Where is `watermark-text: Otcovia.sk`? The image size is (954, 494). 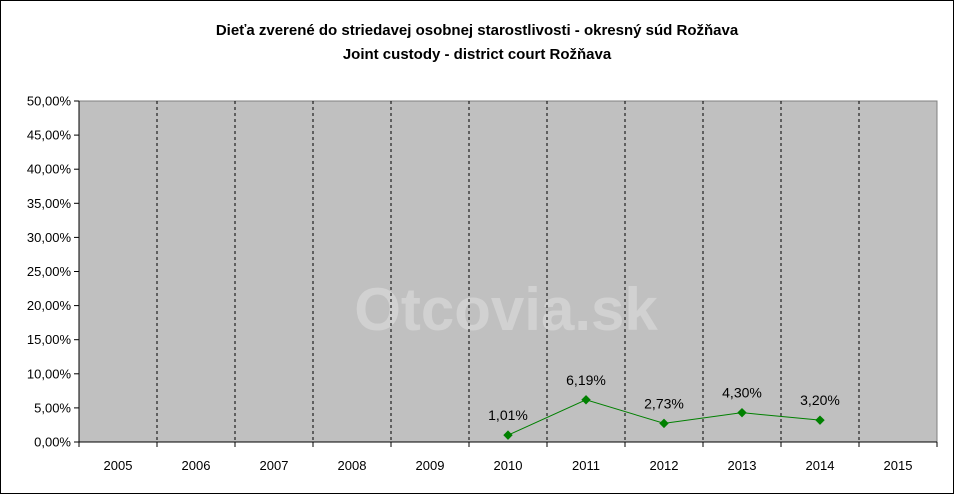 watermark-text: Otcovia.sk is located at coordinates (506, 309).